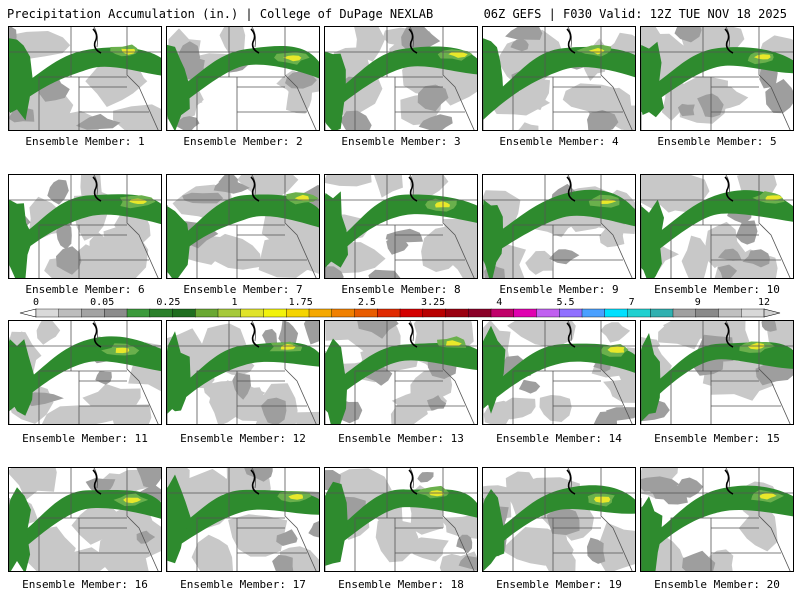  I want to click on ensemble-member-label: Ensemble Member: 14, so click(559, 438).